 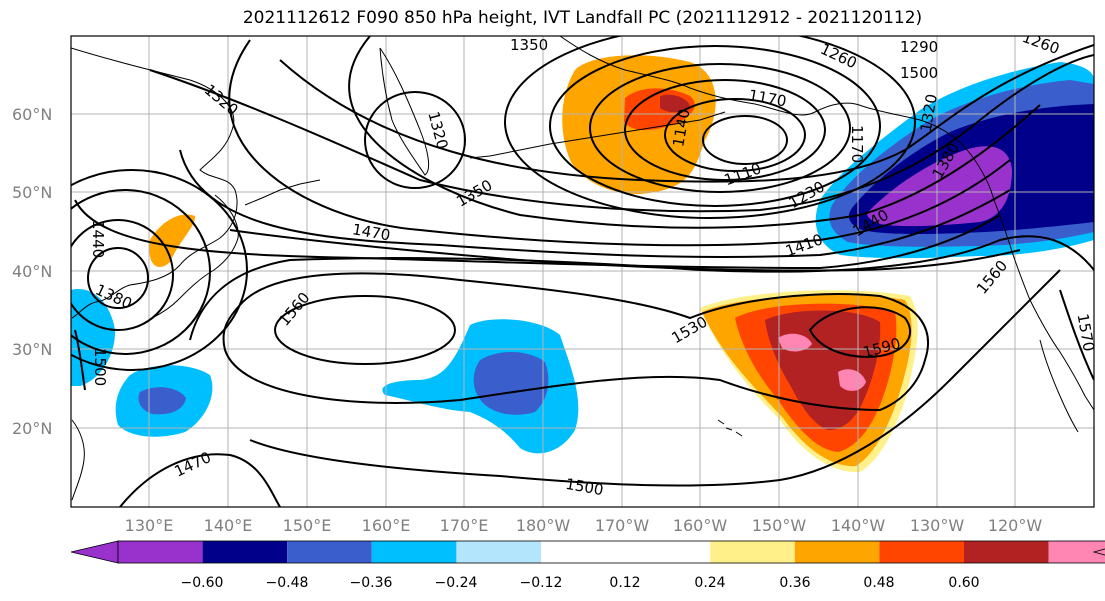 What do you see at coordinates (622, 525) in the screenshot?
I see `lon-label: 170°W` at bounding box center [622, 525].